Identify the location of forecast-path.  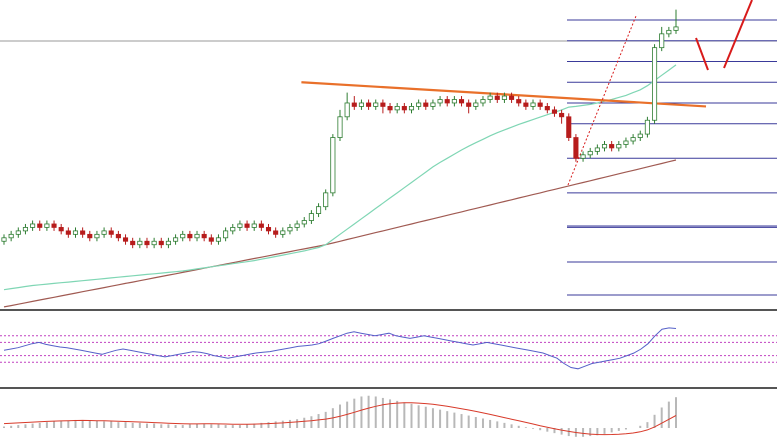
(724, 35).